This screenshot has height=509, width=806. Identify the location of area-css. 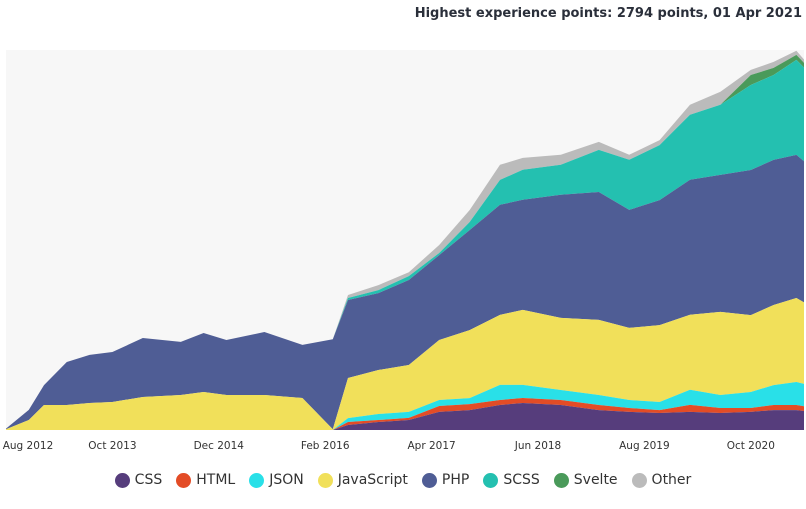
(405, 416).